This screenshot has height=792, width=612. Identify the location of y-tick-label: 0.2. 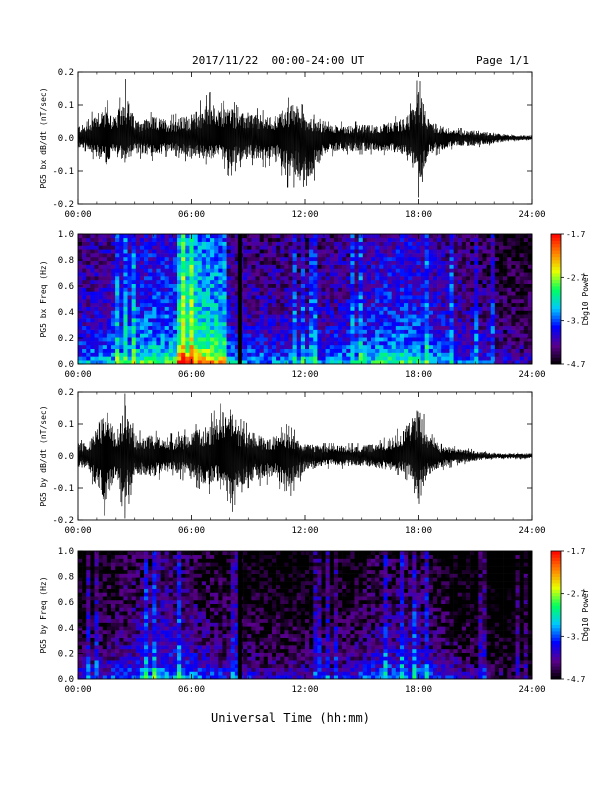
(66, 339).